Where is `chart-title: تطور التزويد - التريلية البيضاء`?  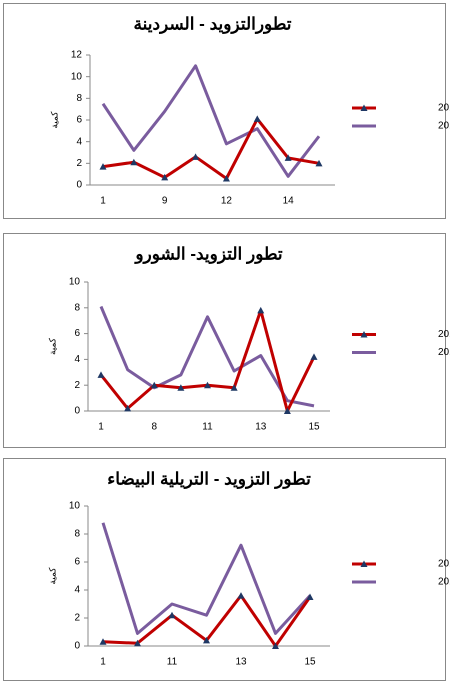
chart-title: تطور التزويد - التريلية البيضاء is located at coordinates (209, 479).